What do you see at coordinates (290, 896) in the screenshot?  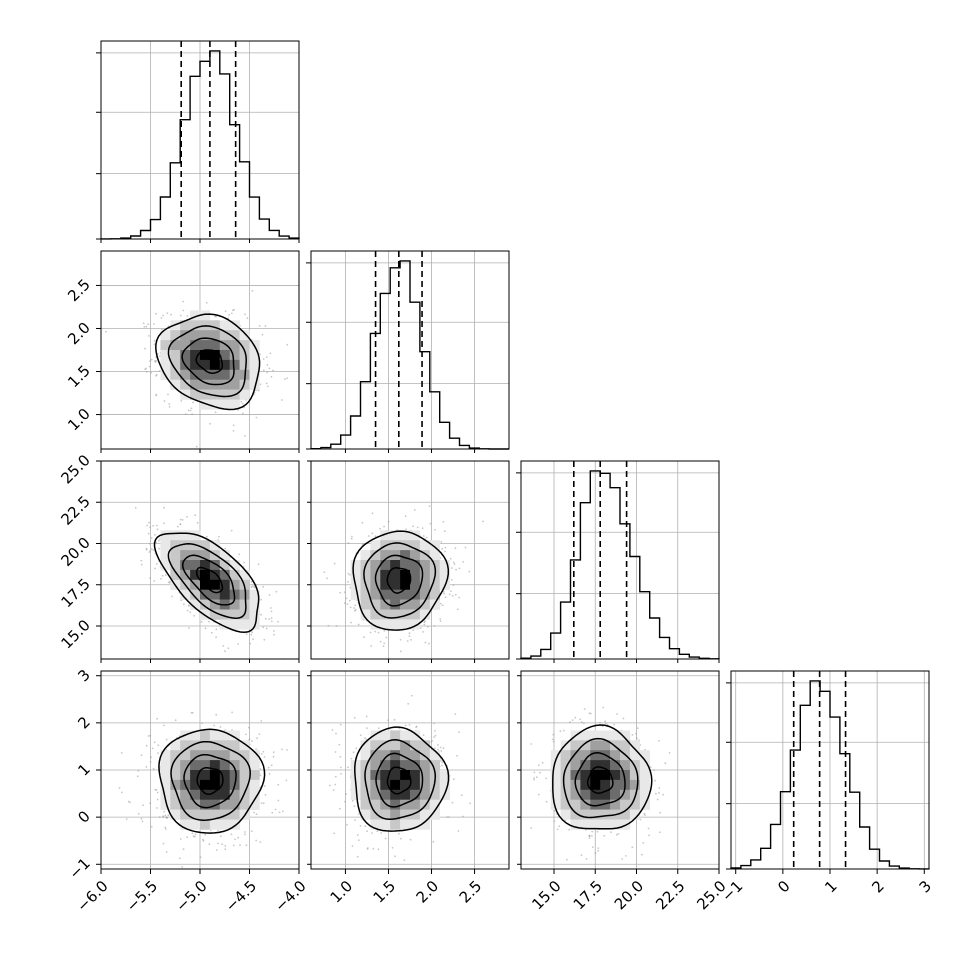 I see `x-tick-label-param-1: −4.0` at bounding box center [290, 896].